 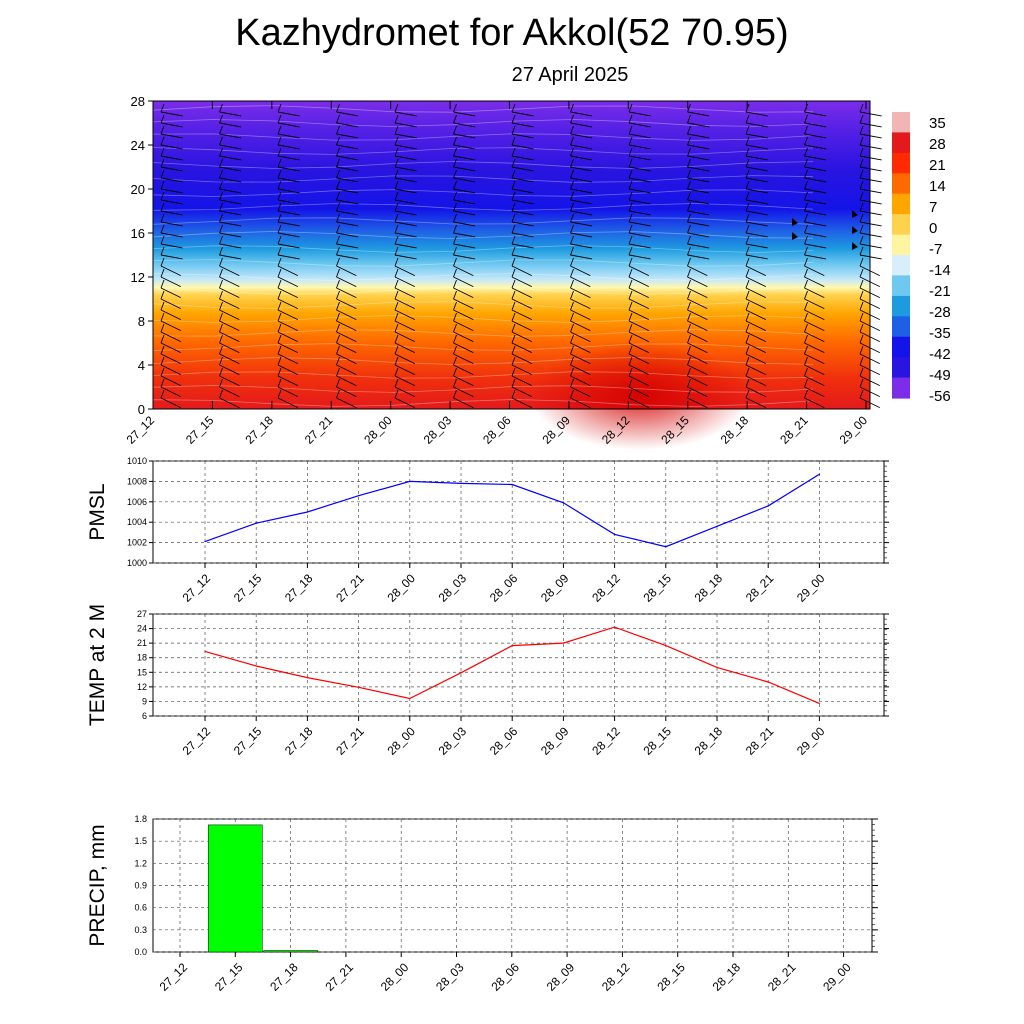 What do you see at coordinates (940, 270) in the screenshot?
I see `colorbar-label: -14` at bounding box center [940, 270].